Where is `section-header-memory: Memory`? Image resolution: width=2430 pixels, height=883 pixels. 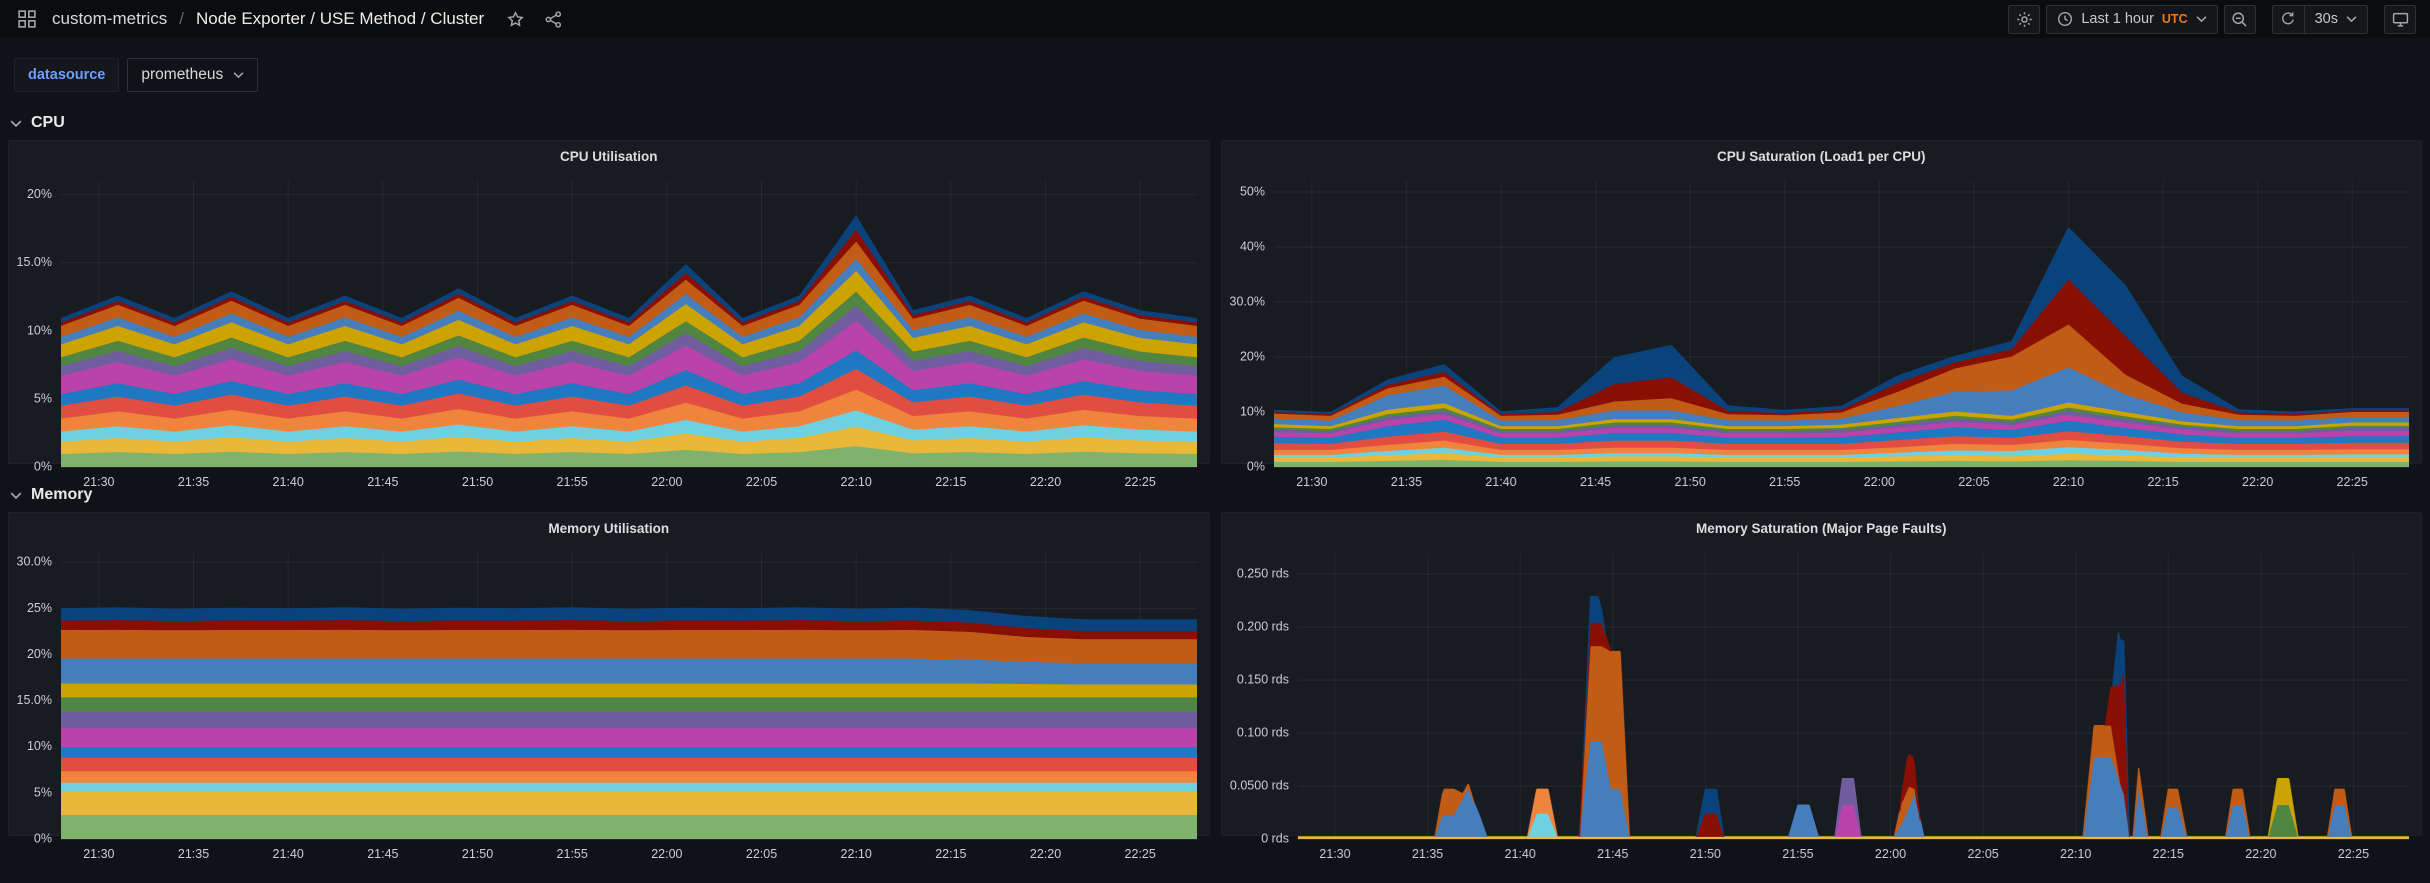
section-header-memory: Memory is located at coordinates (1215, 488).